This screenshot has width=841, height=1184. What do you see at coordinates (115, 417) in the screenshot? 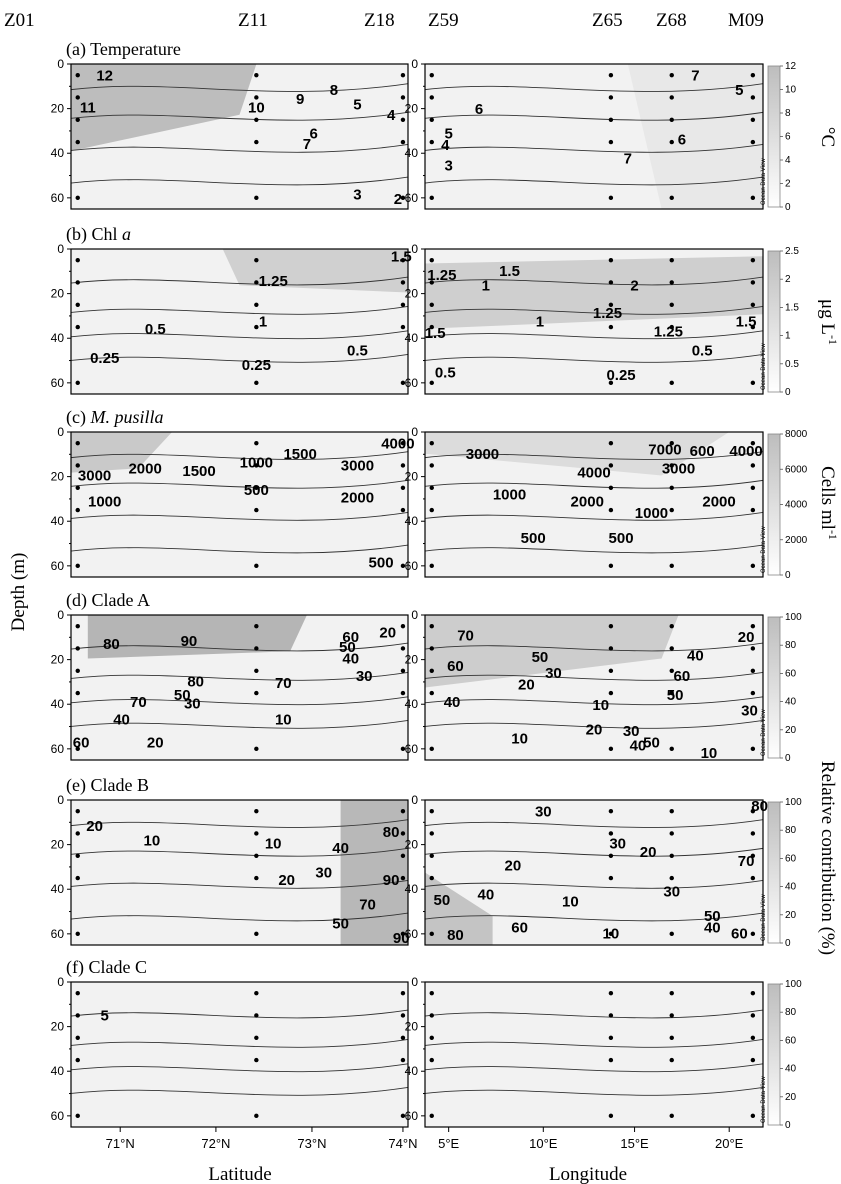
I see `panel-title: (c) M. pusilla` at bounding box center [115, 417].